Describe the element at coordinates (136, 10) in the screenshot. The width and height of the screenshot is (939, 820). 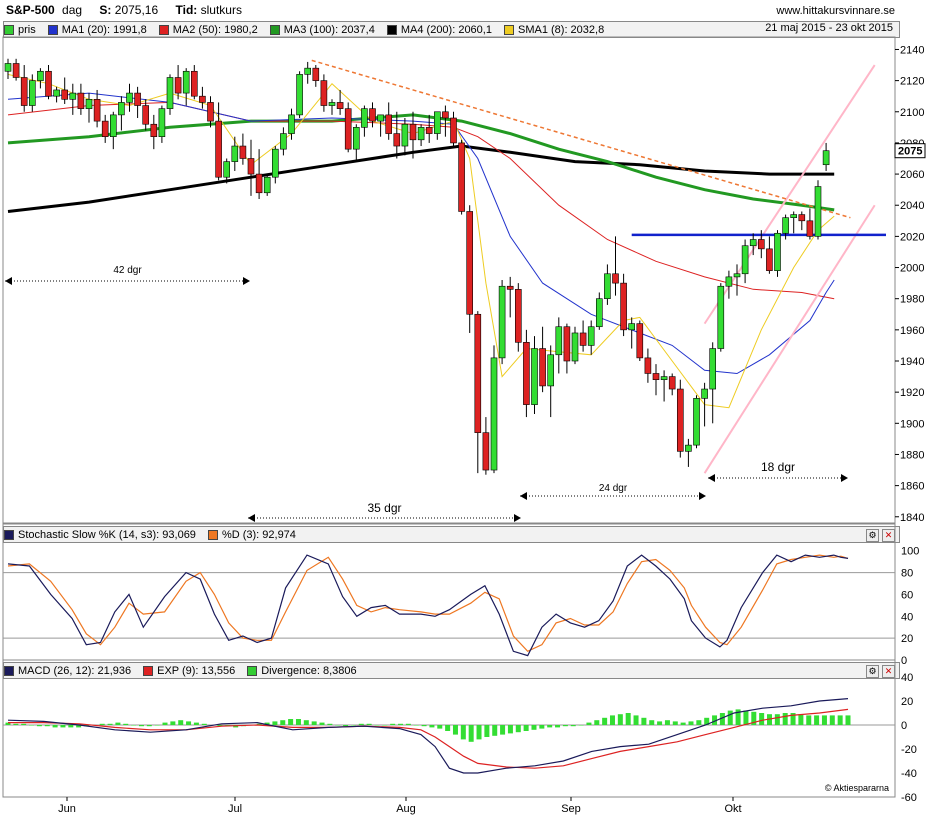
I see `last-value: 2075,16` at that location.